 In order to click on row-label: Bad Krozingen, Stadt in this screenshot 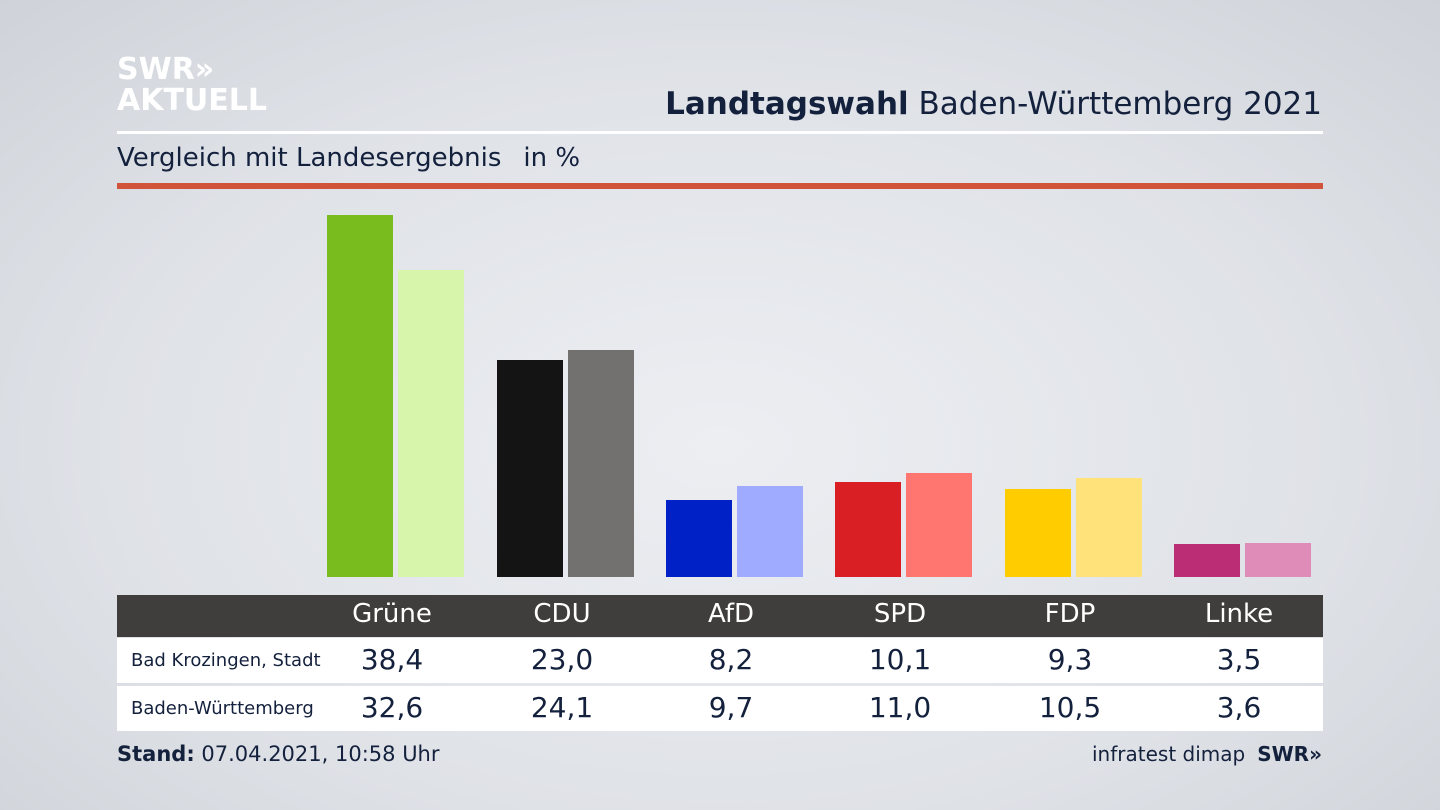, I will do `click(226, 660)`.